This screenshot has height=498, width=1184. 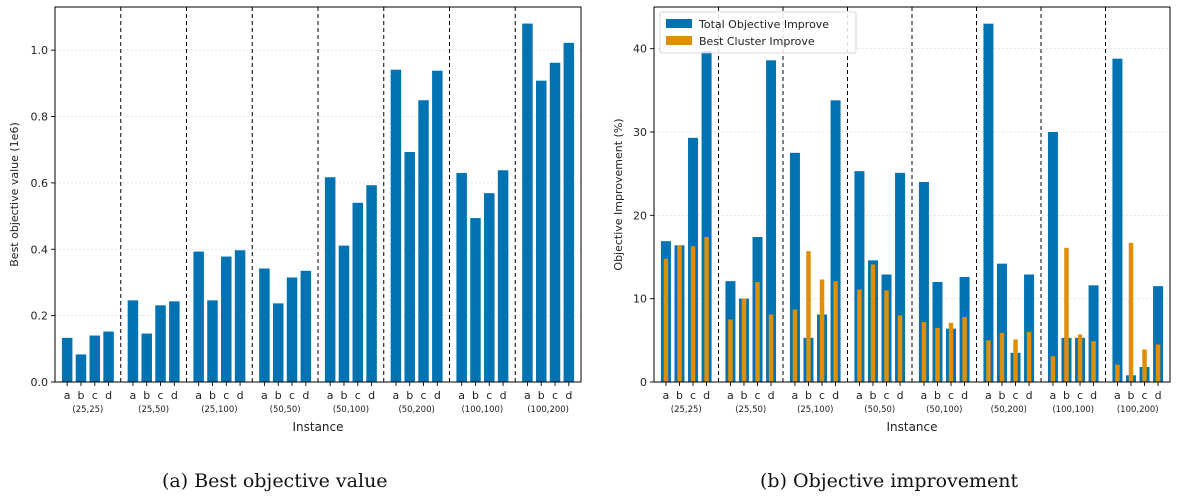 What do you see at coordinates (750, 410) in the screenshot?
I see `group-label: (25,50)` at bounding box center [750, 410].